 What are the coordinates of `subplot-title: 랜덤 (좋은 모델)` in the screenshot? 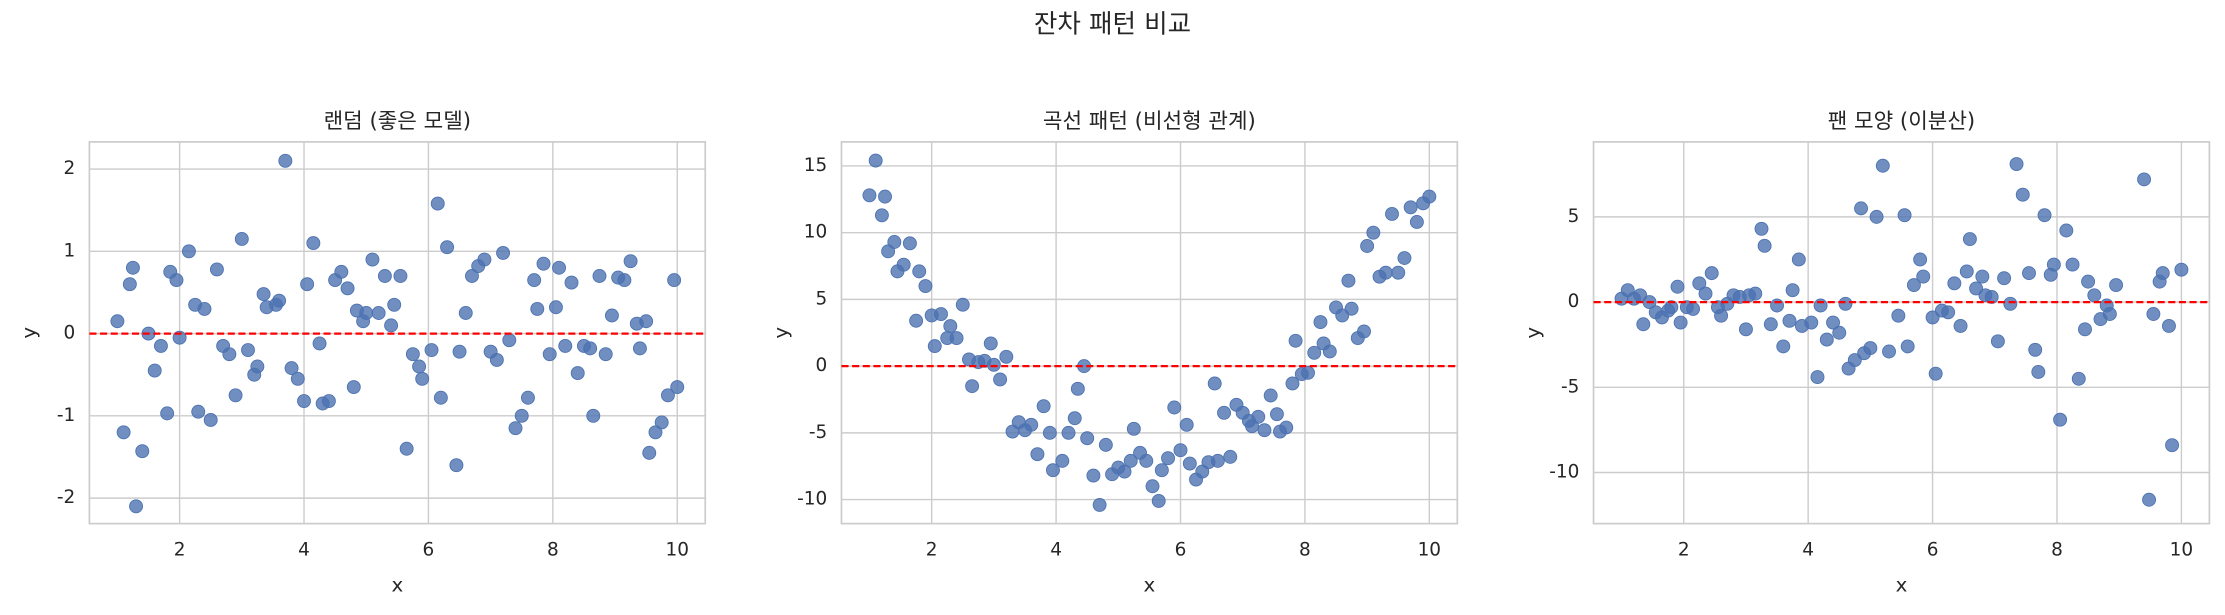 It's located at (397, 121).